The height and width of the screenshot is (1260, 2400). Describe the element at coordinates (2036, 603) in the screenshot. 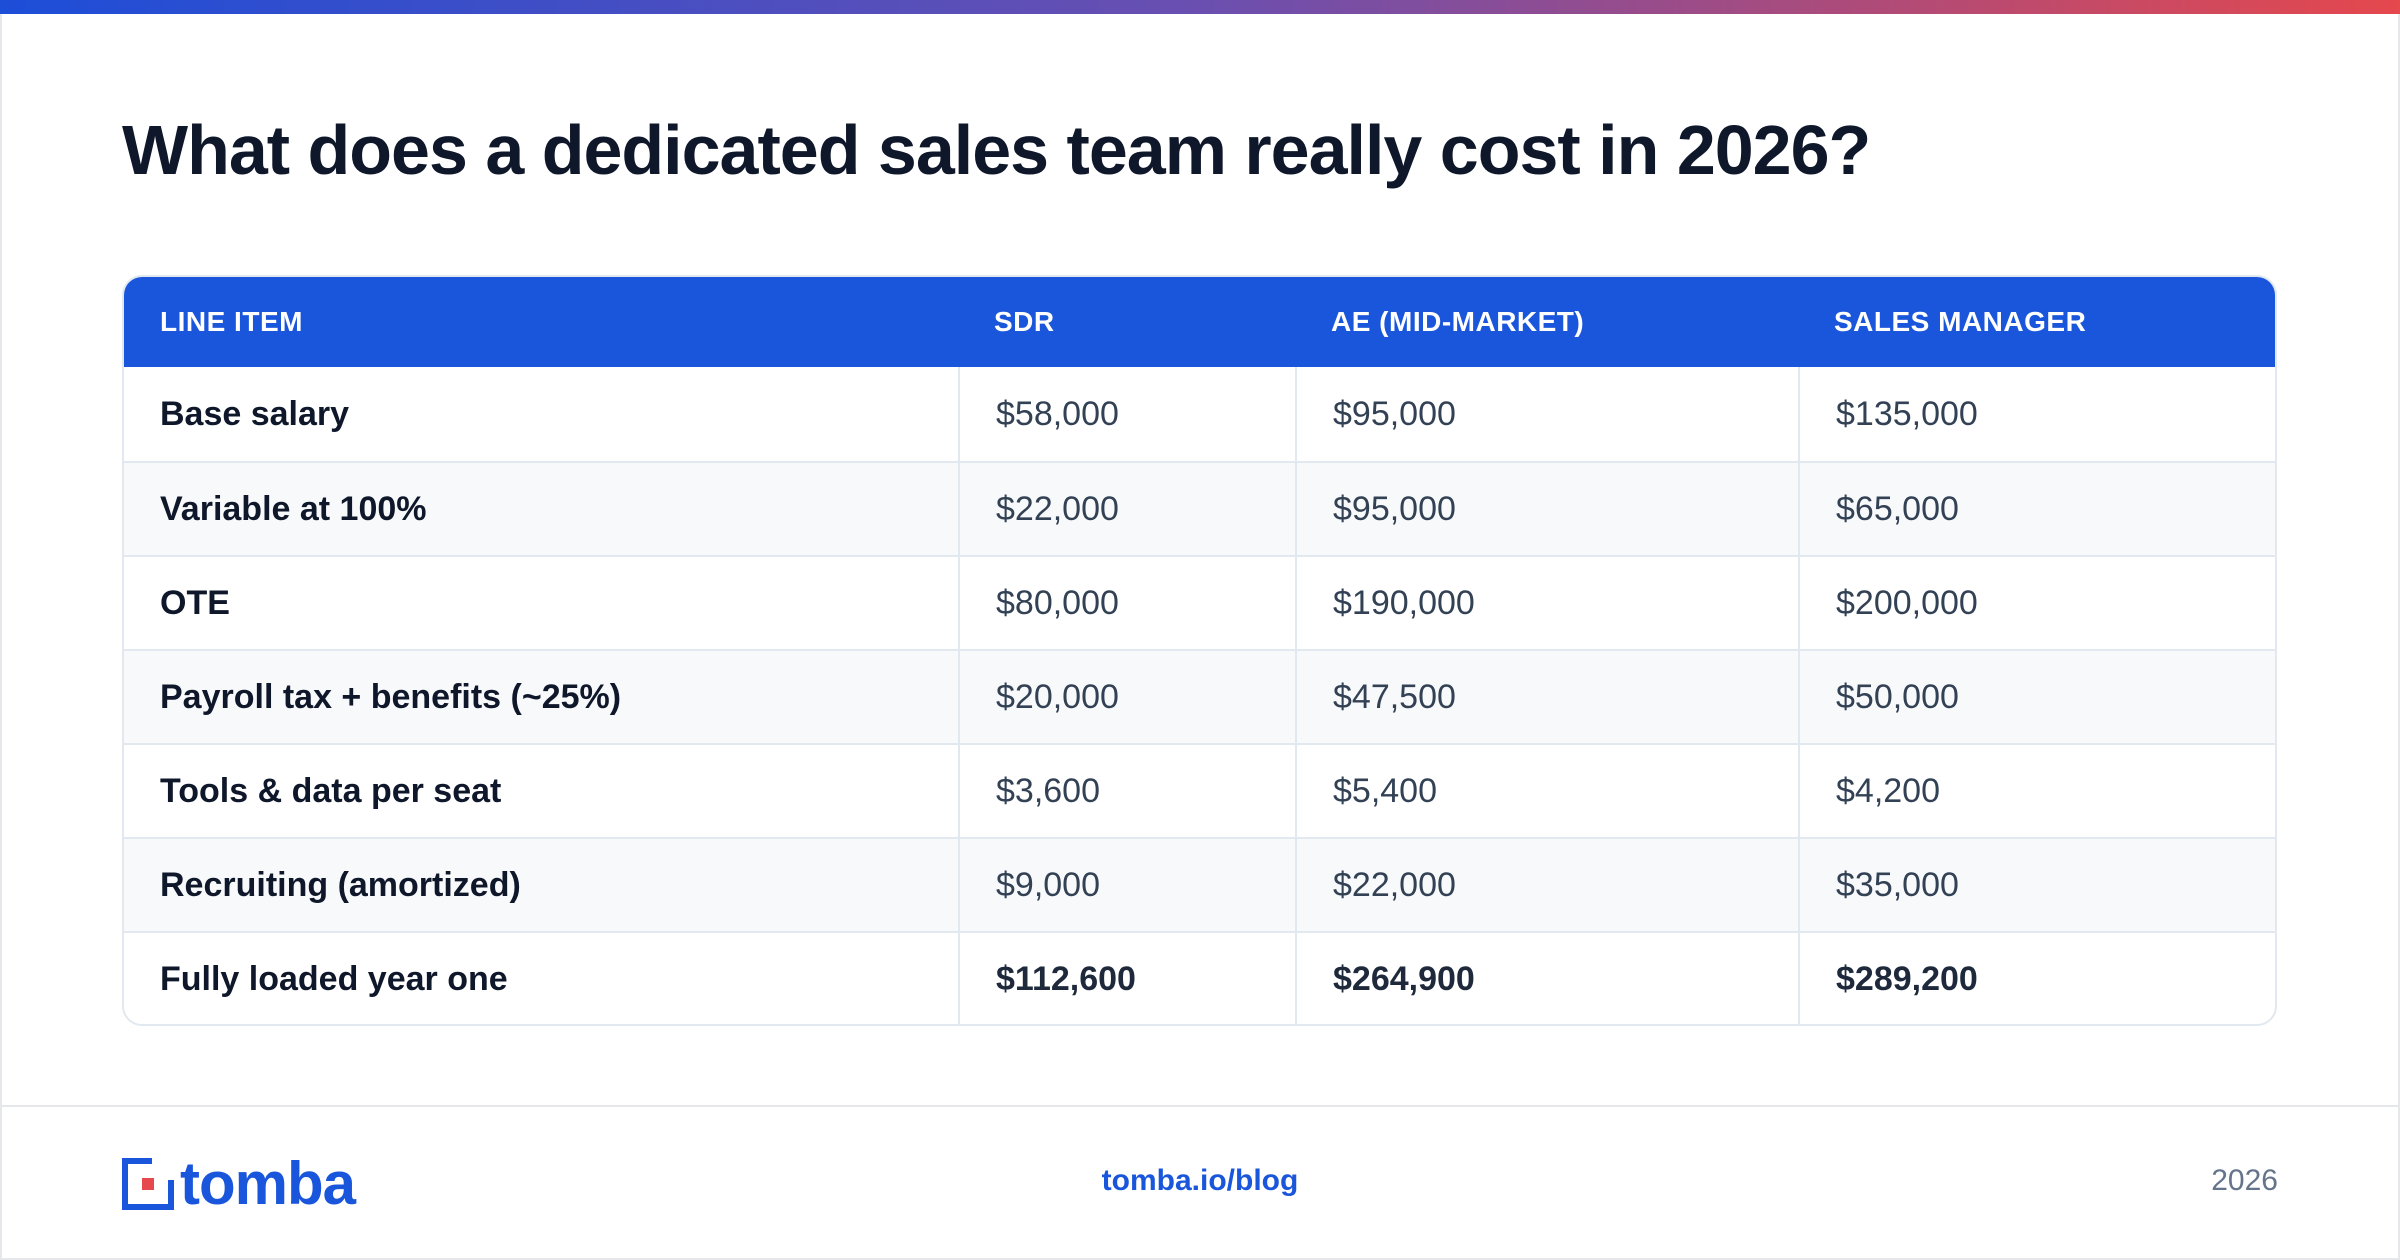

I see `manager-value: $200,000` at that location.